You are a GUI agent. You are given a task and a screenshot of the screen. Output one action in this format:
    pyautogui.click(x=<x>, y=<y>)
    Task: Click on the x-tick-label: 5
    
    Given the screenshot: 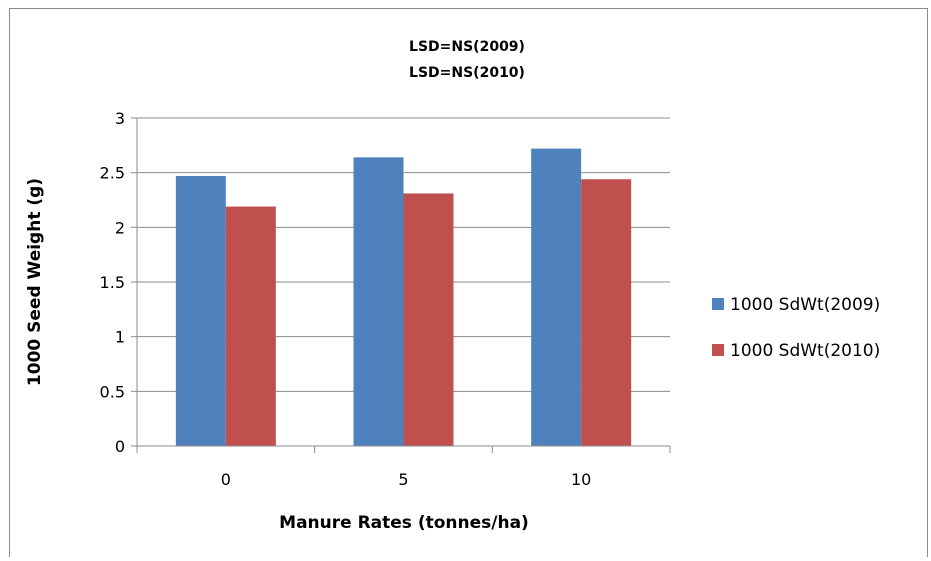 What is the action you would take?
    pyautogui.click(x=403, y=479)
    